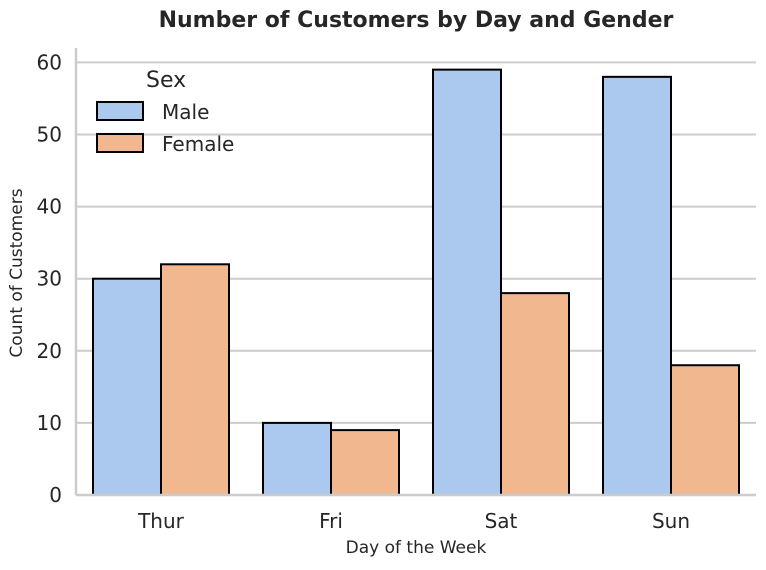  I want to click on y-tick-label: 40, so click(49, 207).